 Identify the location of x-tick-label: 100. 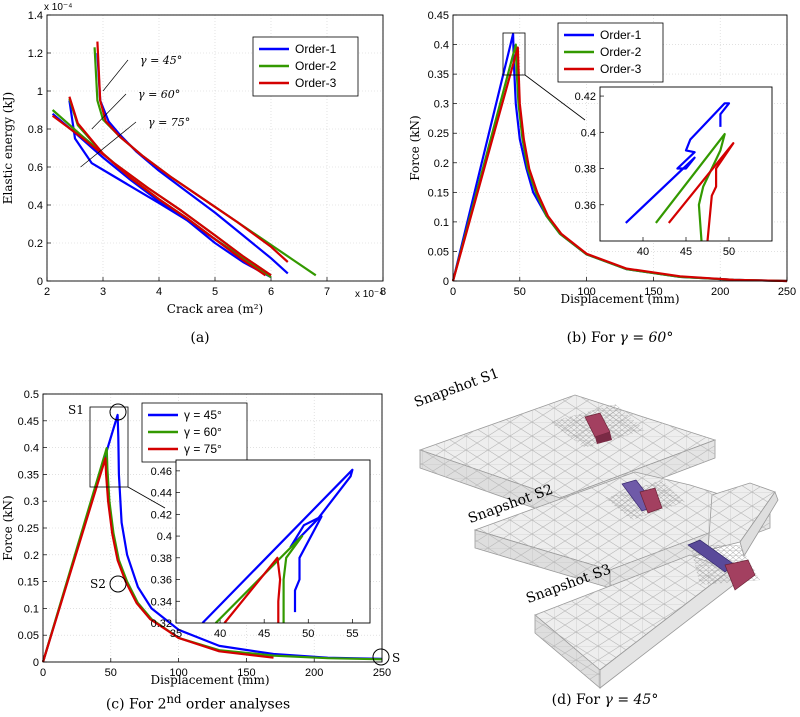
(178, 673).